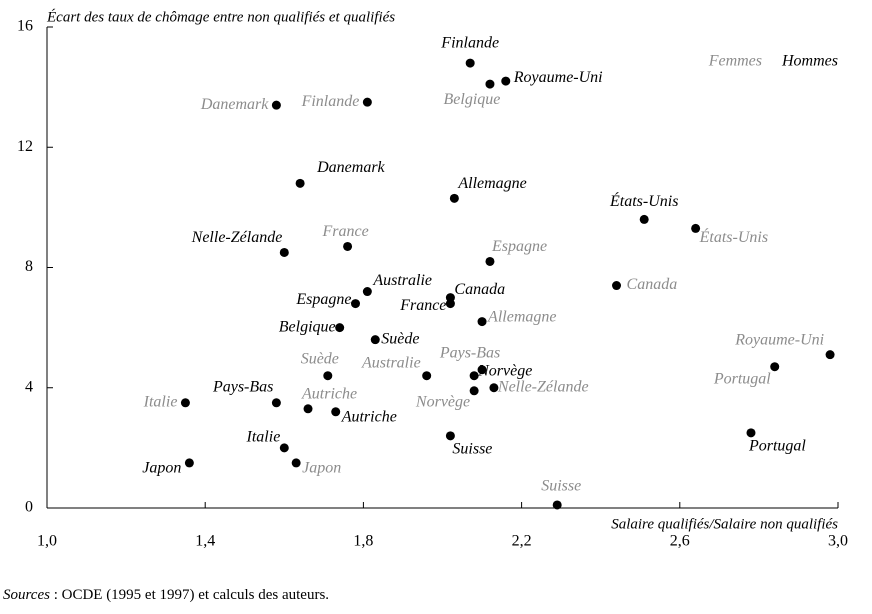 Image resolution: width=872 pixels, height=614 pixels. I want to click on source-label: Sources, so click(26, 595).